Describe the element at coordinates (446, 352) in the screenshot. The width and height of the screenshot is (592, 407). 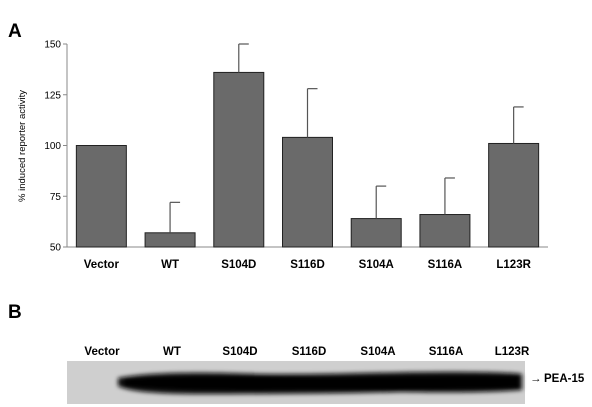
I see `lane-label: S116A` at that location.